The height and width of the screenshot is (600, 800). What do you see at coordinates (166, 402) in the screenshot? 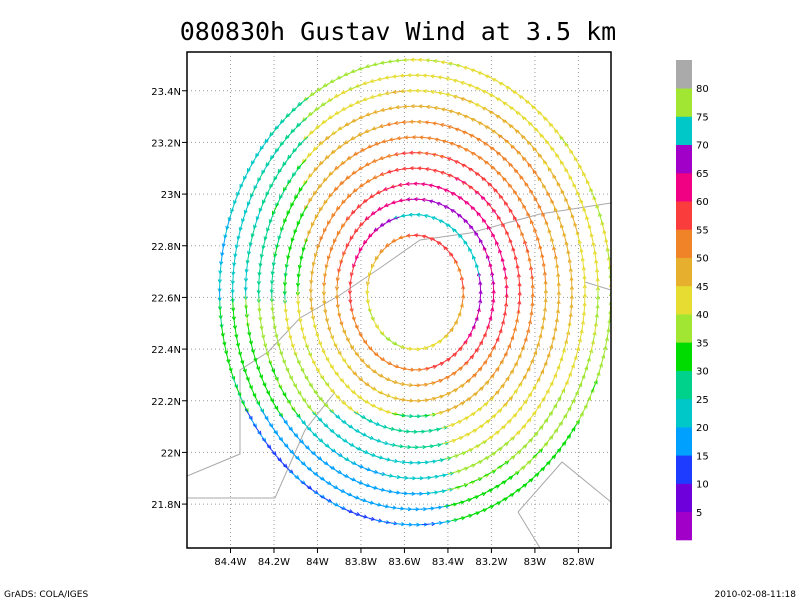
I see `y-tick-label: 22.2N` at bounding box center [166, 402].